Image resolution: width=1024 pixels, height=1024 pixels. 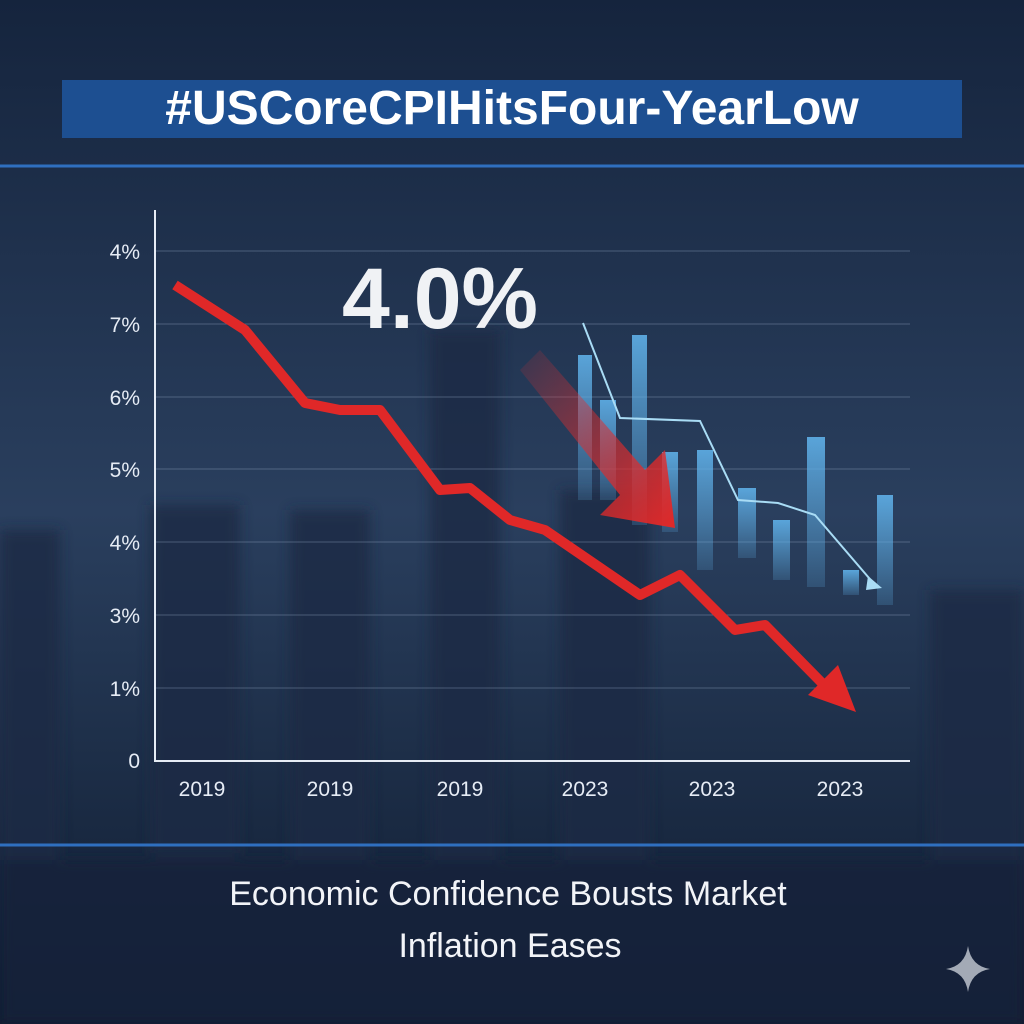 What do you see at coordinates (440, 299) in the screenshot?
I see `headline-value: 4.0%` at bounding box center [440, 299].